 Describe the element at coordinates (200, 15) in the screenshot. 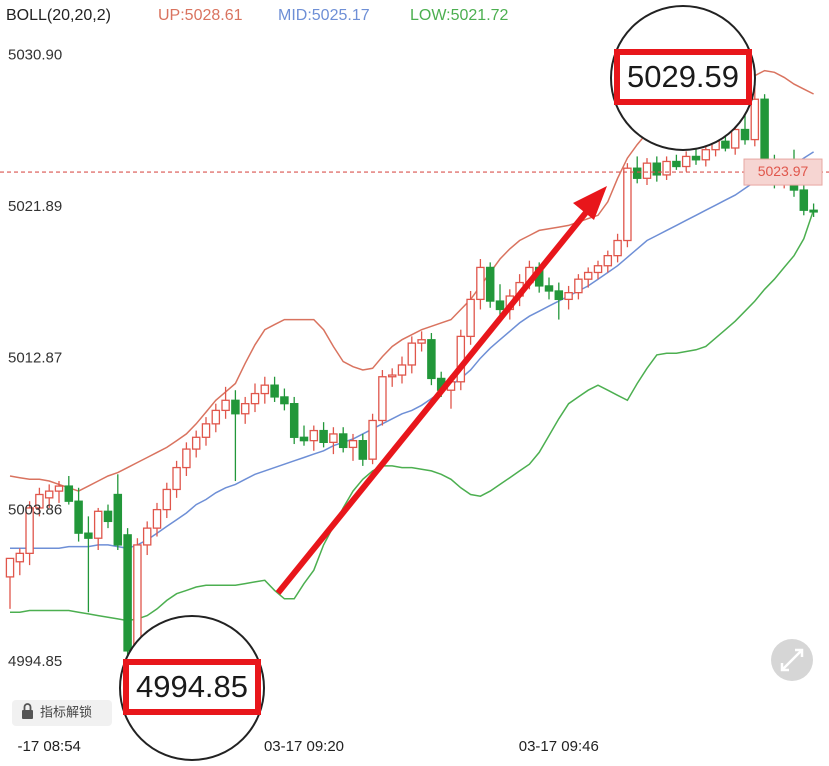

I see `legend-entry: UP:5028.61` at that location.